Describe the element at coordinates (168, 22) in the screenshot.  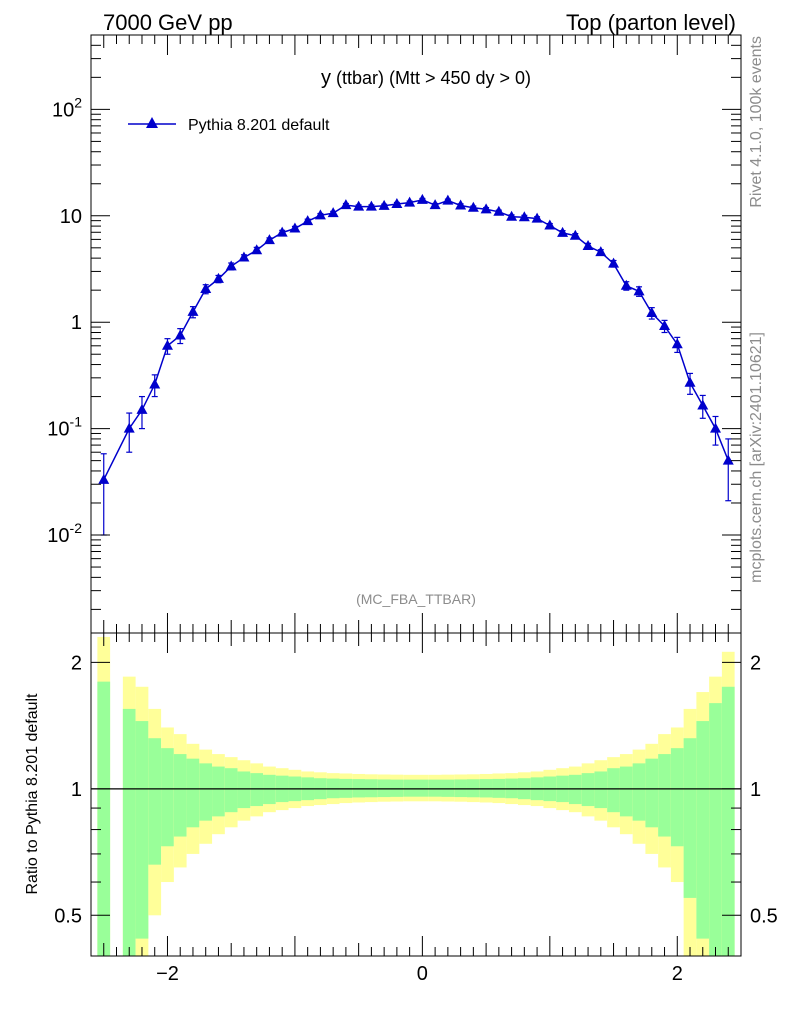
I see `header-left-label: 7000 GeV pp` at that location.